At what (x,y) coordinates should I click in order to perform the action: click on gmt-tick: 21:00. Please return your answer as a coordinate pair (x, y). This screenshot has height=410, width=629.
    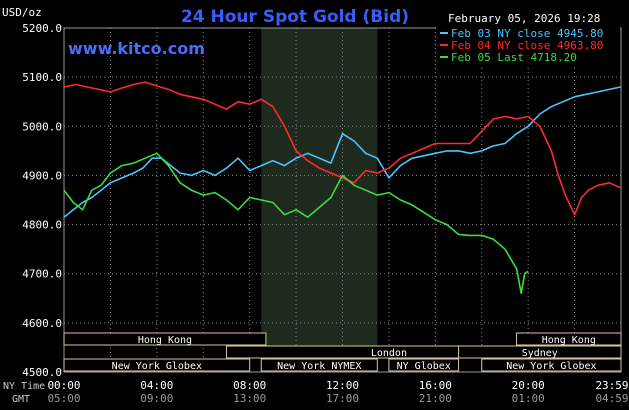
    Looking at the image, I should click on (435, 398).